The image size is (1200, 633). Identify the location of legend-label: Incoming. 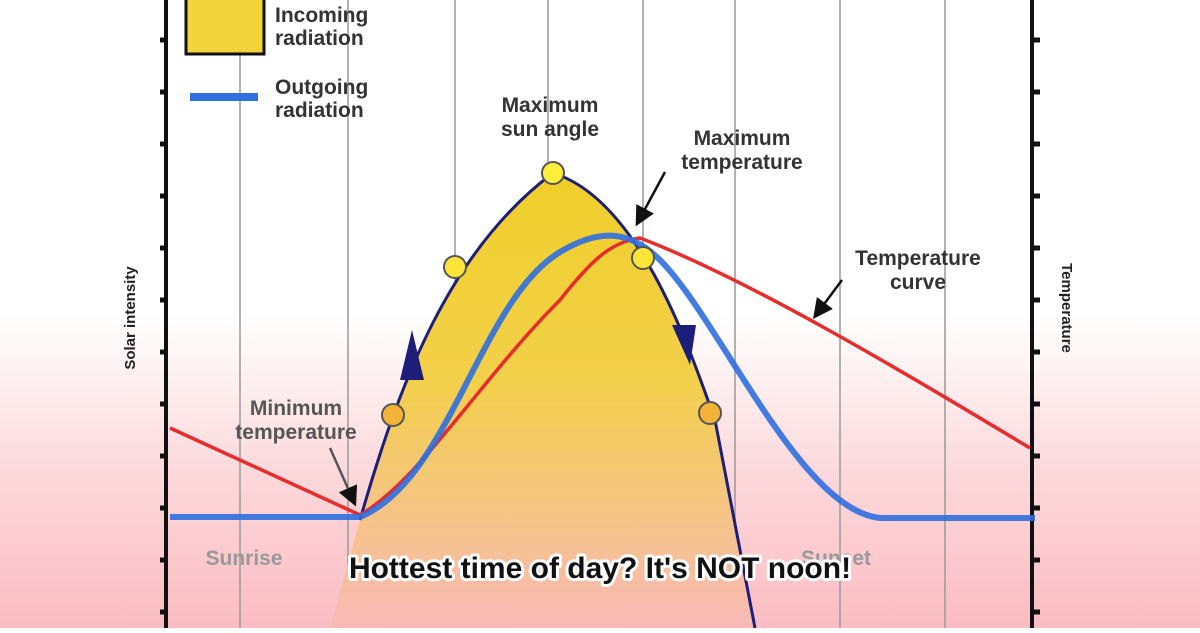
(321, 15).